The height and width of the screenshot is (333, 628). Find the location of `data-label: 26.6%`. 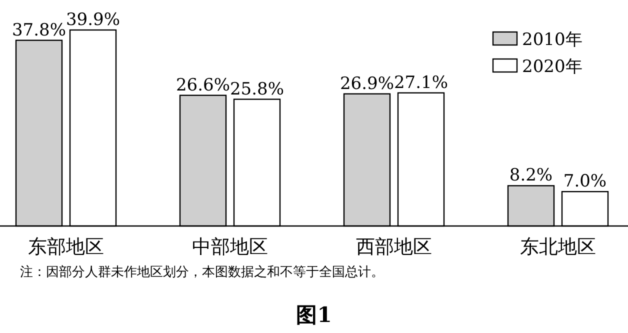

data-label: 26.6% is located at coordinates (203, 85).